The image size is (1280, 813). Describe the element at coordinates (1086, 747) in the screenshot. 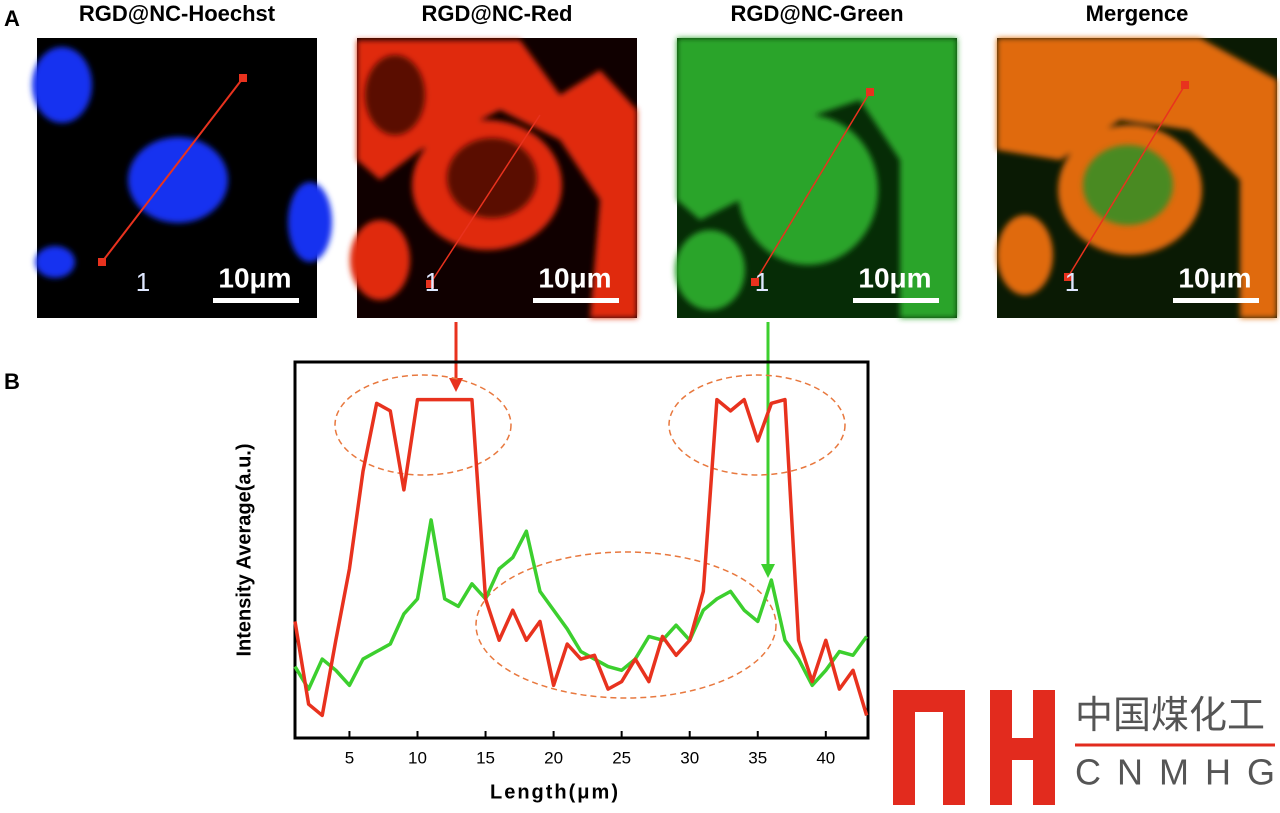

I see `logo: 中国煤化工 CNMHG` at that location.